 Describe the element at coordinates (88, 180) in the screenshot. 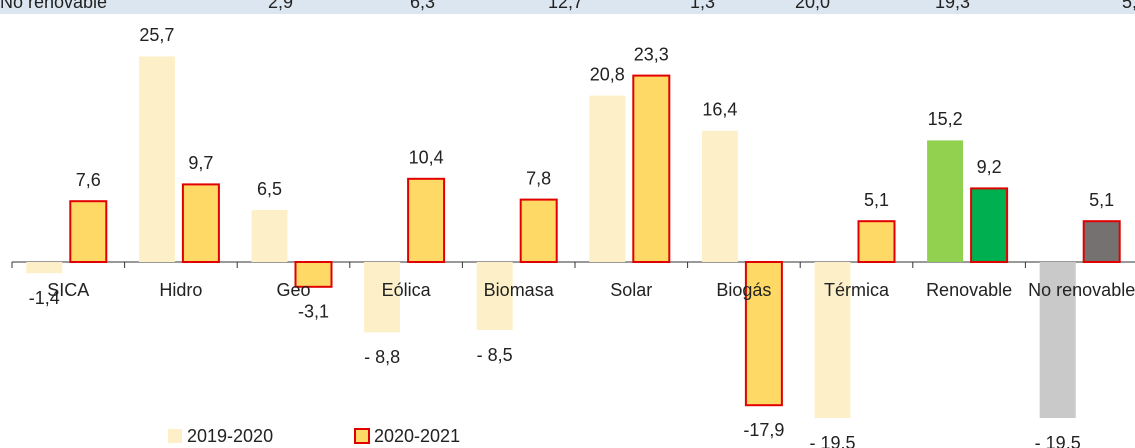

I see `data-label: 7,6` at that location.